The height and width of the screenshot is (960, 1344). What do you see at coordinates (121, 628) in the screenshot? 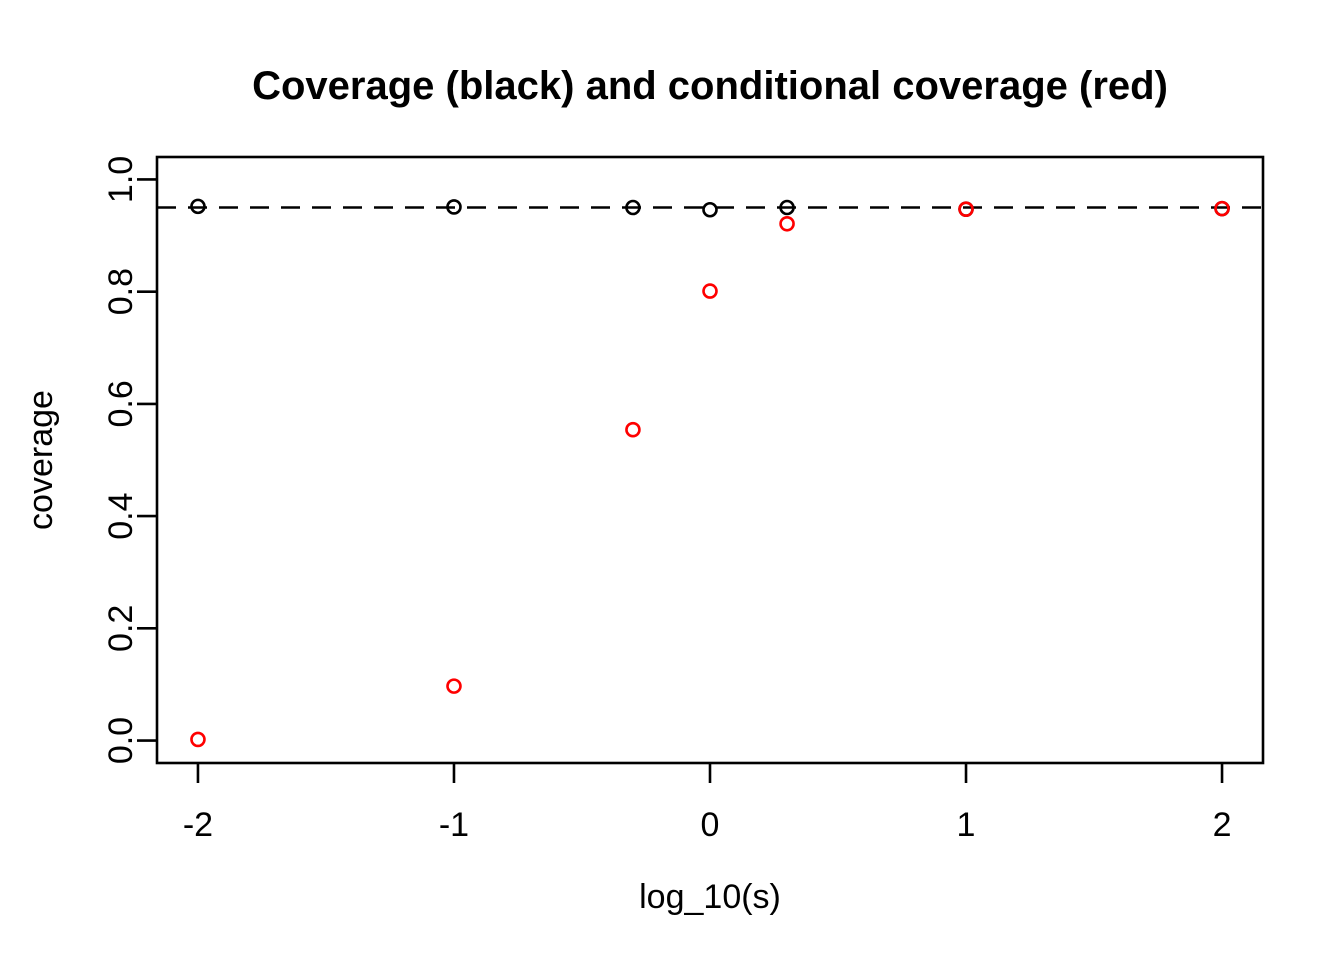
I see `y-tick-label: 0.2` at bounding box center [121, 628].